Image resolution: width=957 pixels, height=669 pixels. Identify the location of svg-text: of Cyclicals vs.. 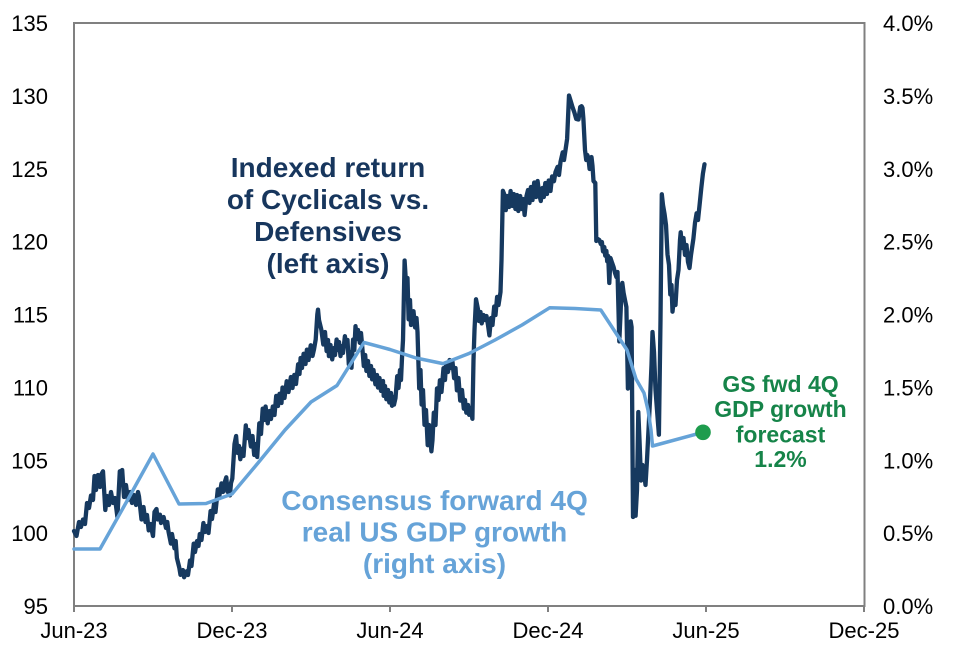
(328, 199).